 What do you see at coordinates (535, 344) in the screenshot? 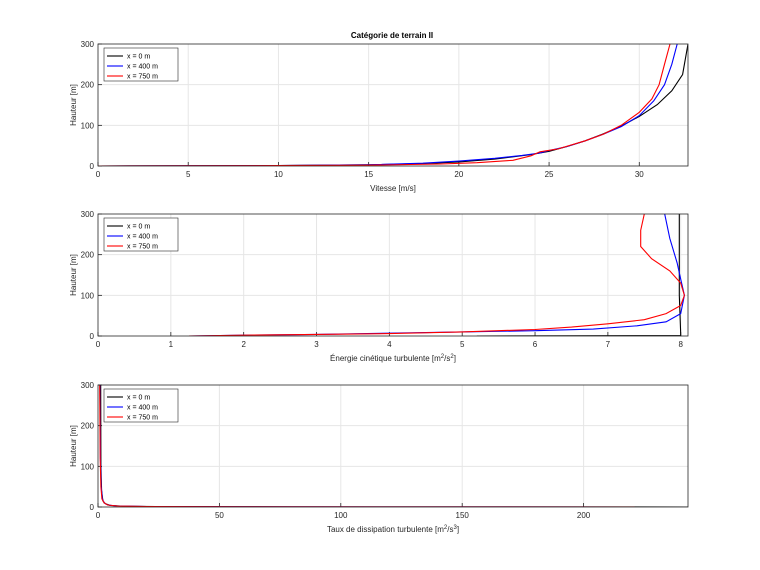
I see `x-tick-label: 6` at bounding box center [535, 344].